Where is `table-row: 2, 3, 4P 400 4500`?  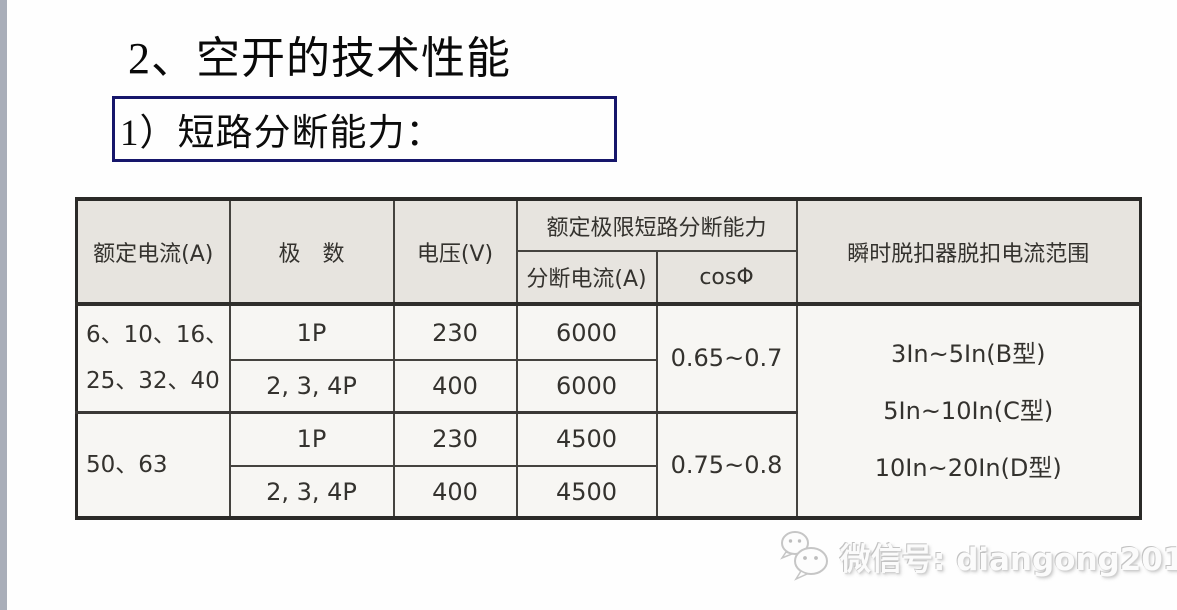 table-row: 2, 3, 4P 400 4500 is located at coordinates (609, 492).